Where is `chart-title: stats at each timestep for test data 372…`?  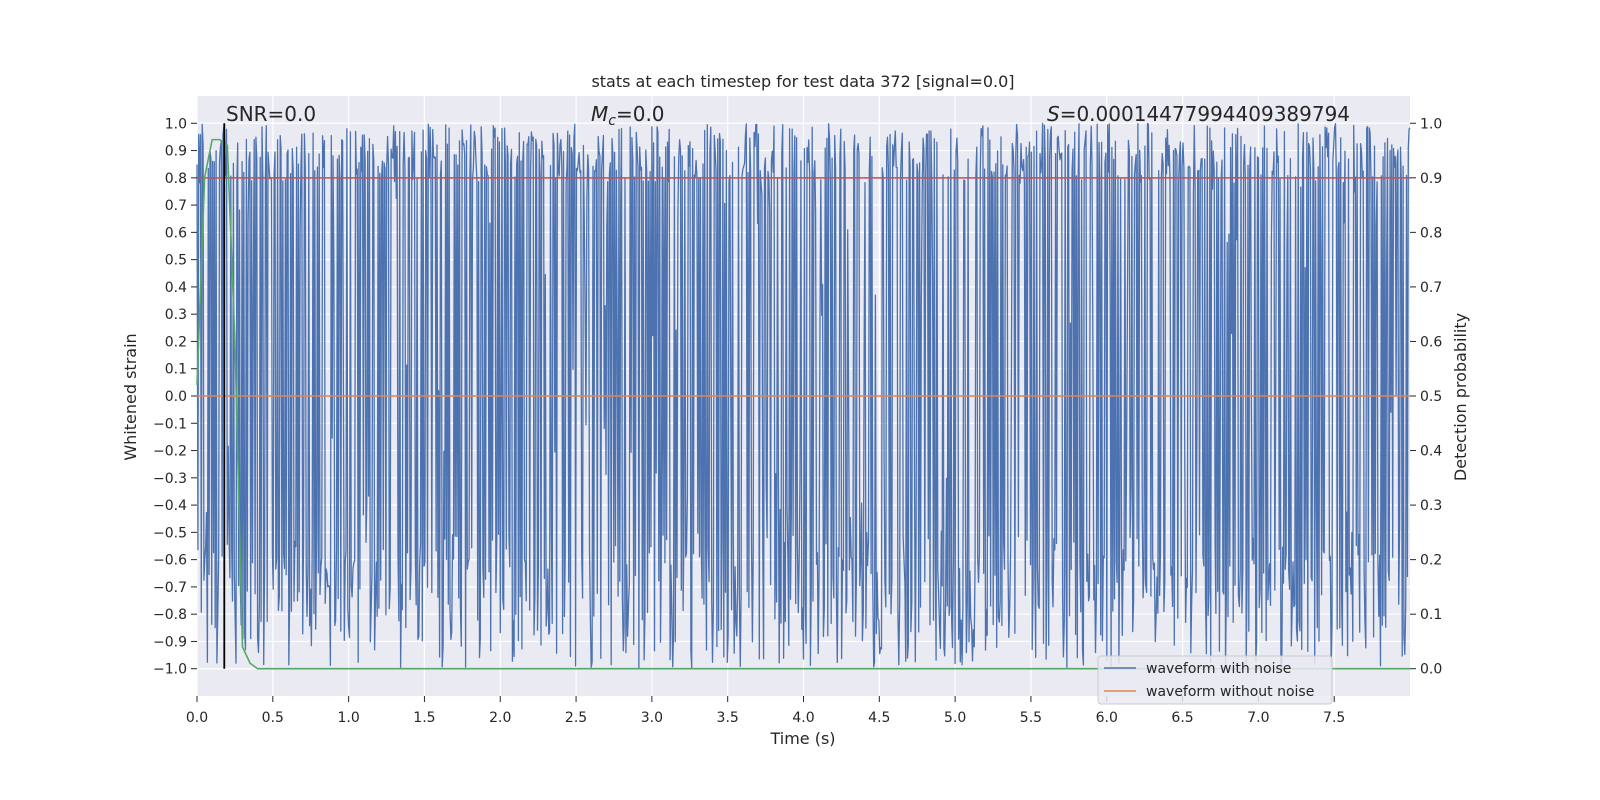 chart-title: stats at each timestep for test data 372… is located at coordinates (802, 81).